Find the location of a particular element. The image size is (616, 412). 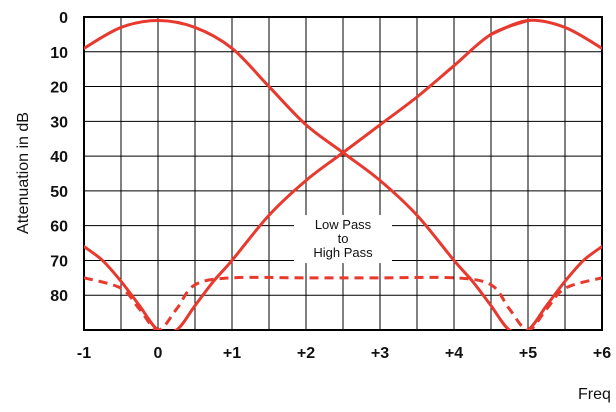

annotation-line-3: High Pass is located at coordinates (343, 252).